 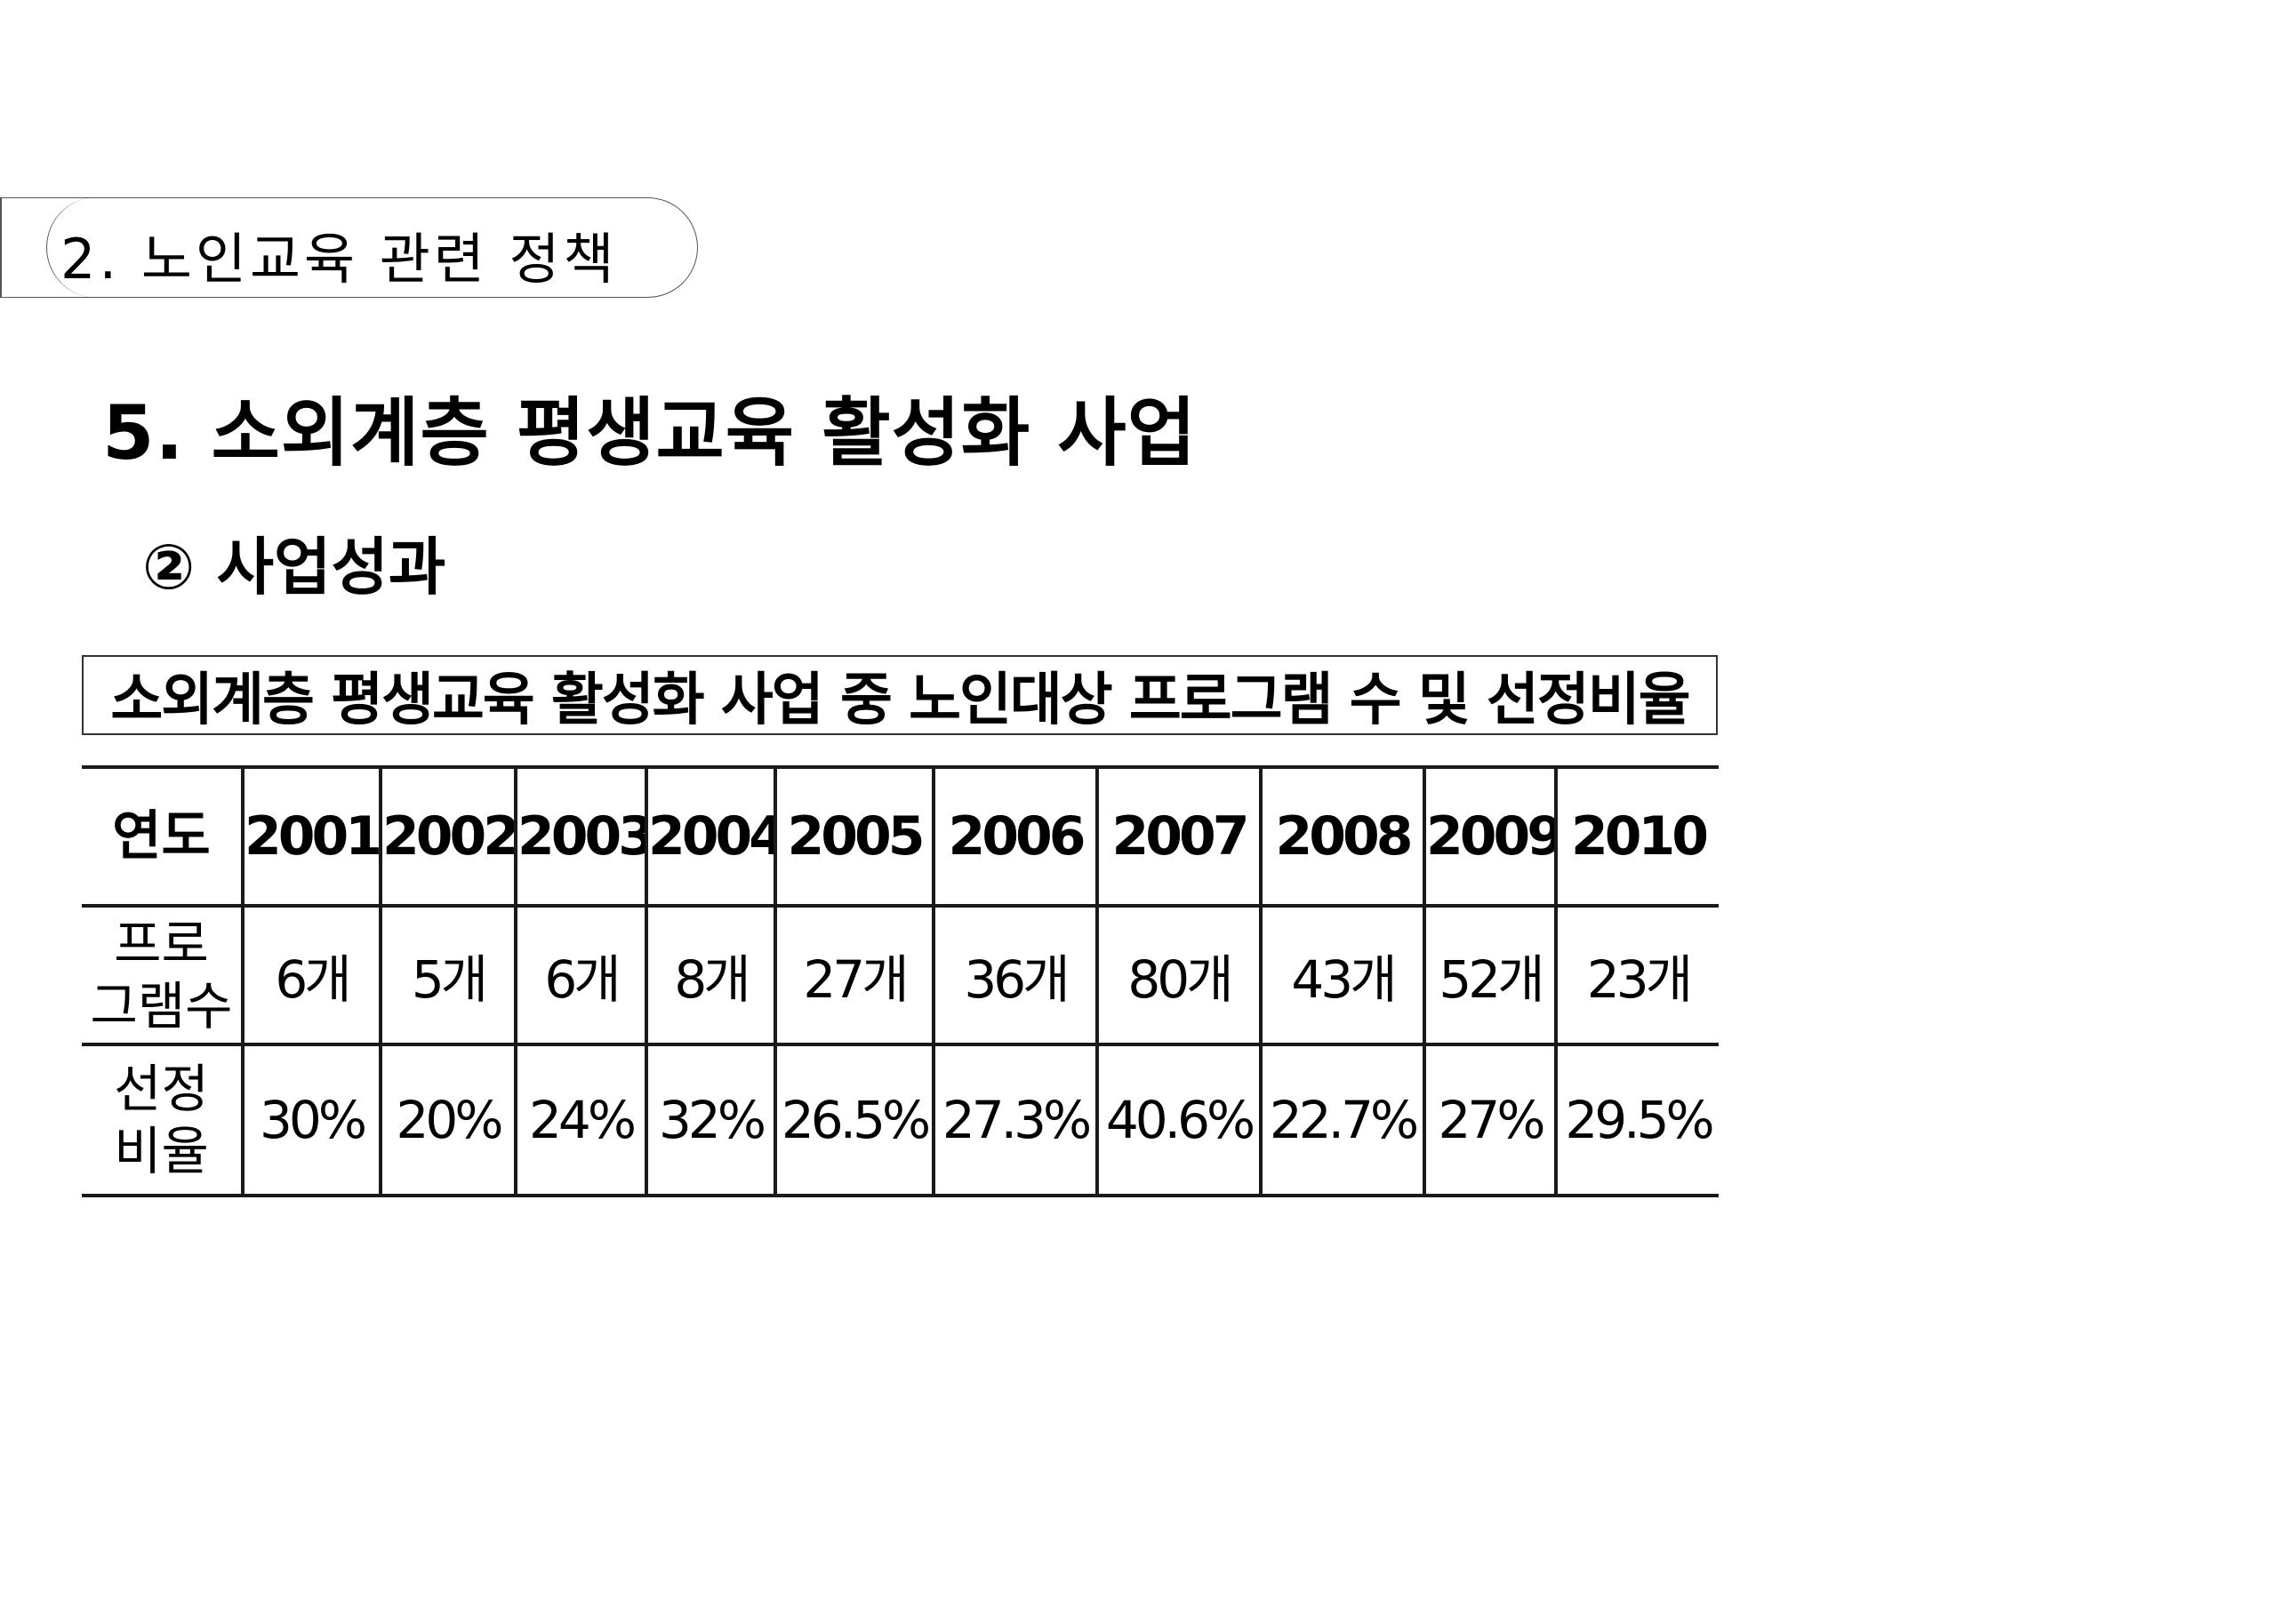 What do you see at coordinates (854, 1120) in the screenshot?
I see `selection-rate-cell: 26.5%` at bounding box center [854, 1120].